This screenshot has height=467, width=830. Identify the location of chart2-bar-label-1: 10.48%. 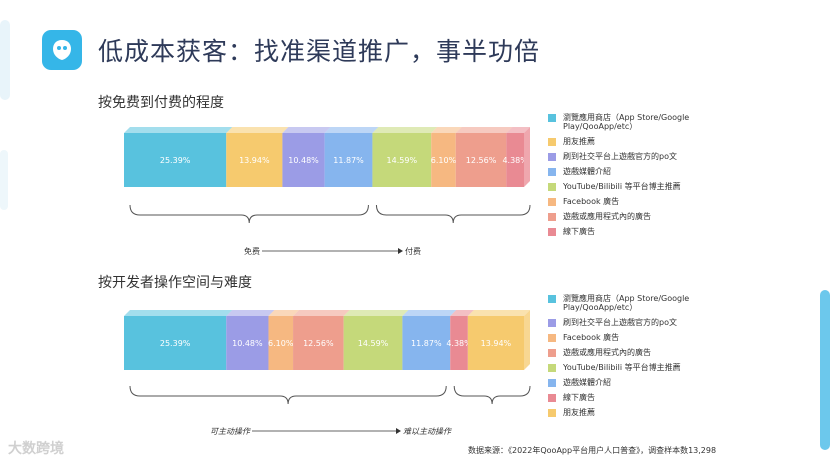
(247, 343).